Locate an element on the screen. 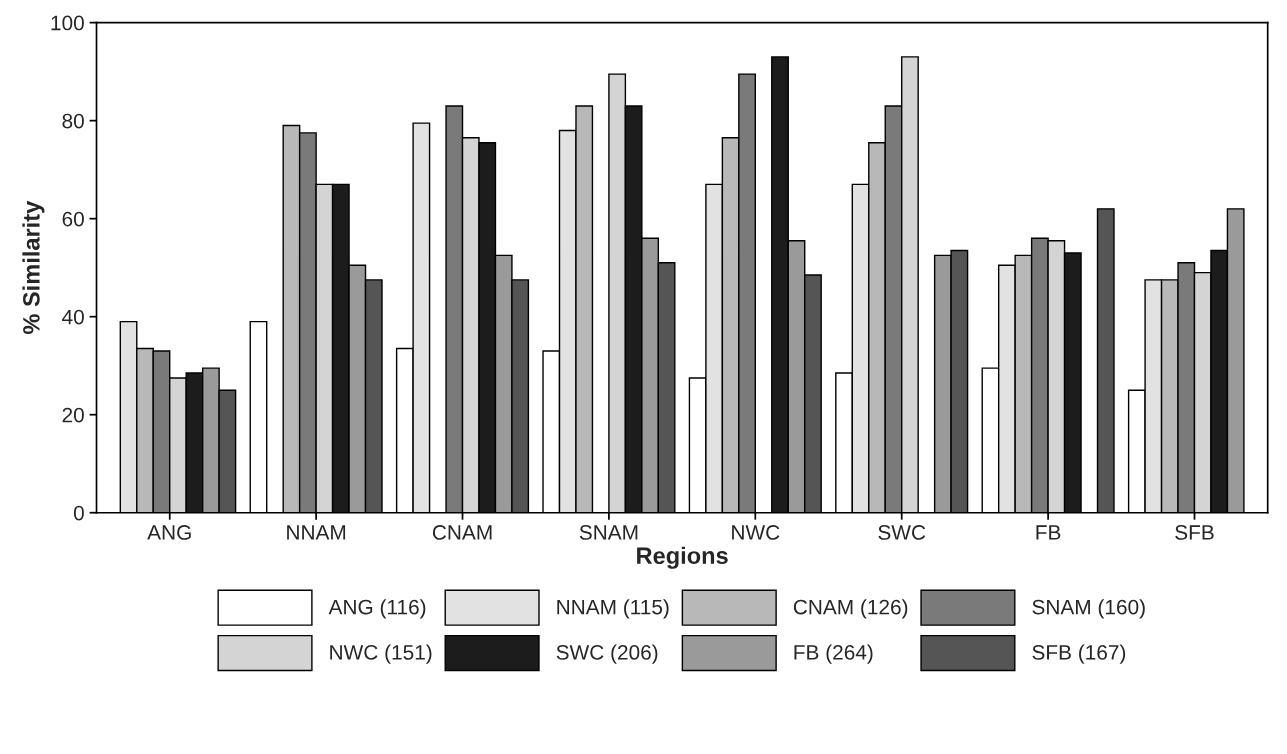  x-tick-label: CNAM is located at coordinates (462, 532).